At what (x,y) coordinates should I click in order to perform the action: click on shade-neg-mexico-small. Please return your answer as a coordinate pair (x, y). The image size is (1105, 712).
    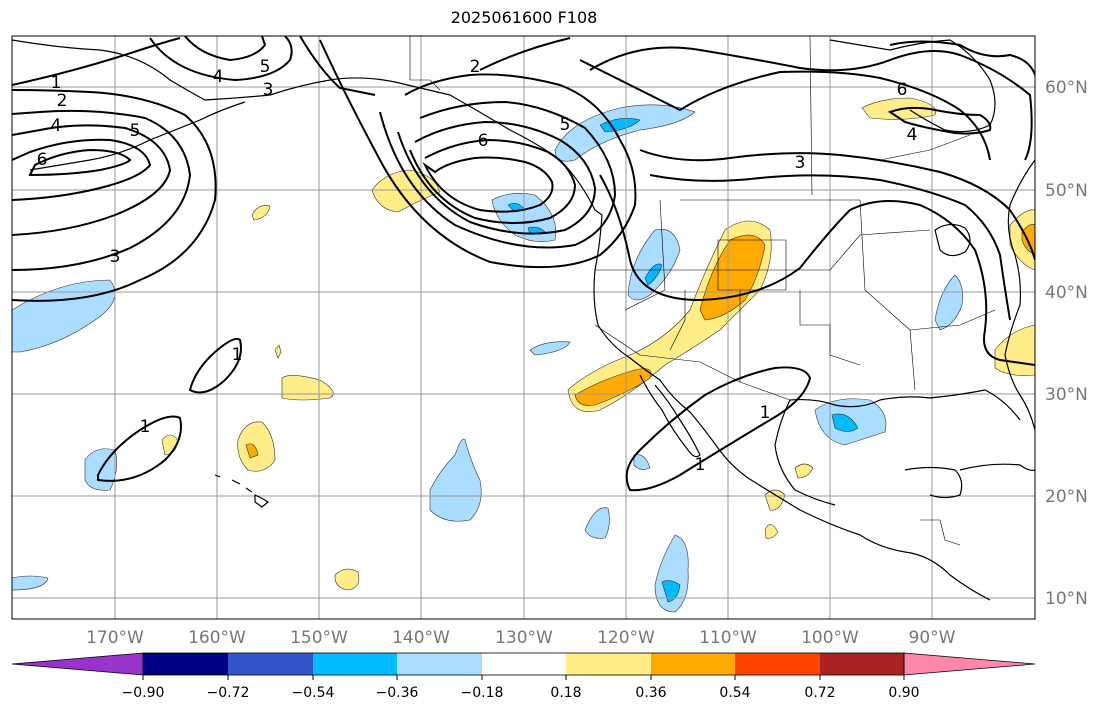
    Looking at the image, I should click on (642, 462).